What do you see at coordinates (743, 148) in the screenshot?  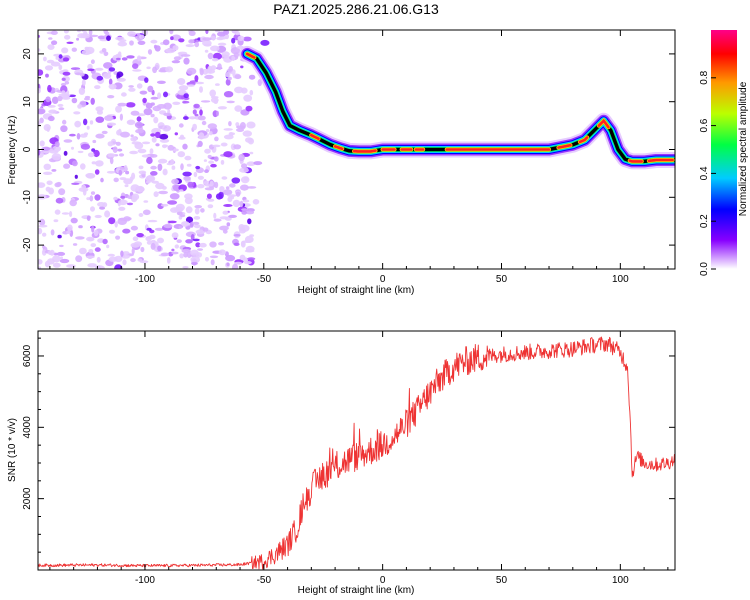 I see `colorbar-label: Normalized spectral amplitude` at bounding box center [743, 148].